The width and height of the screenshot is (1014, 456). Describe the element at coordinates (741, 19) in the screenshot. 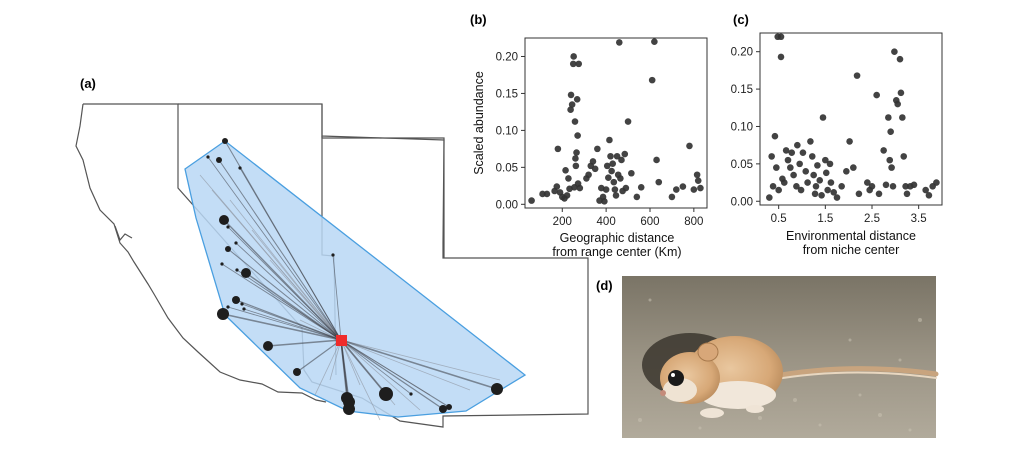

I see `panel-label-c: (c)` at that location.